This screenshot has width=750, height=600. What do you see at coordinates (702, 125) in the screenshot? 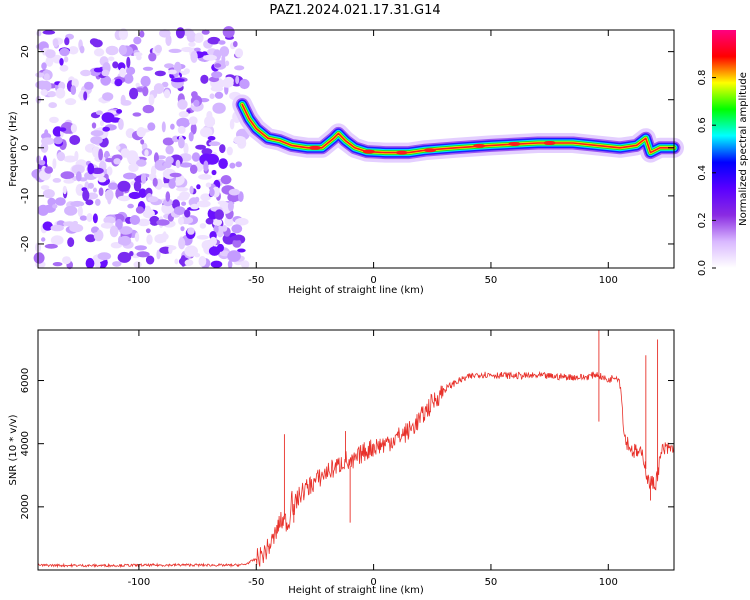
I see `colorbar-tick-label: 0.6` at bounding box center [702, 125].